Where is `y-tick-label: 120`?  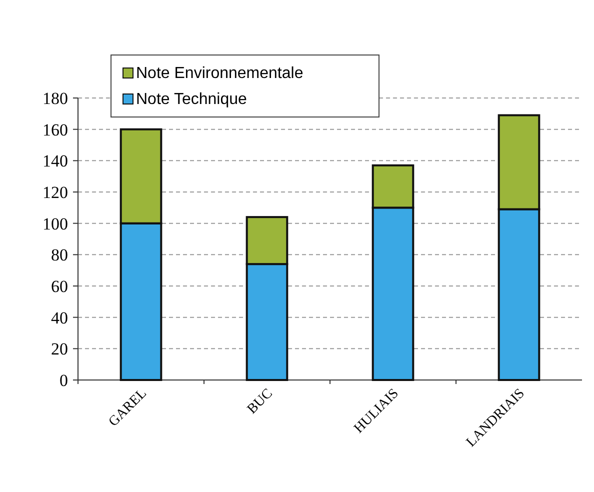
y-tick-label: 120 is located at coordinates (55, 192).